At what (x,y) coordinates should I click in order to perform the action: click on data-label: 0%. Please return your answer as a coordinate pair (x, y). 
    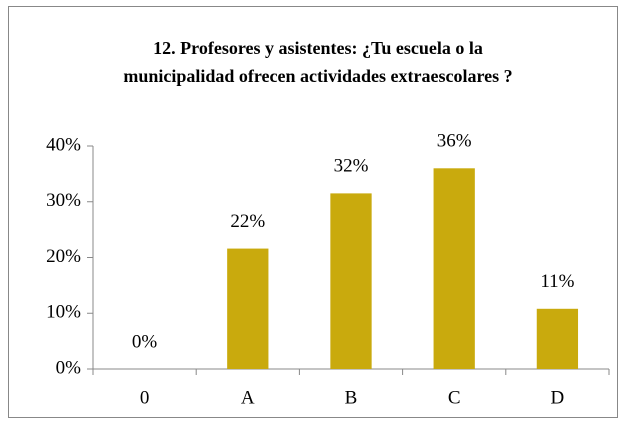
    Looking at the image, I should click on (145, 341).